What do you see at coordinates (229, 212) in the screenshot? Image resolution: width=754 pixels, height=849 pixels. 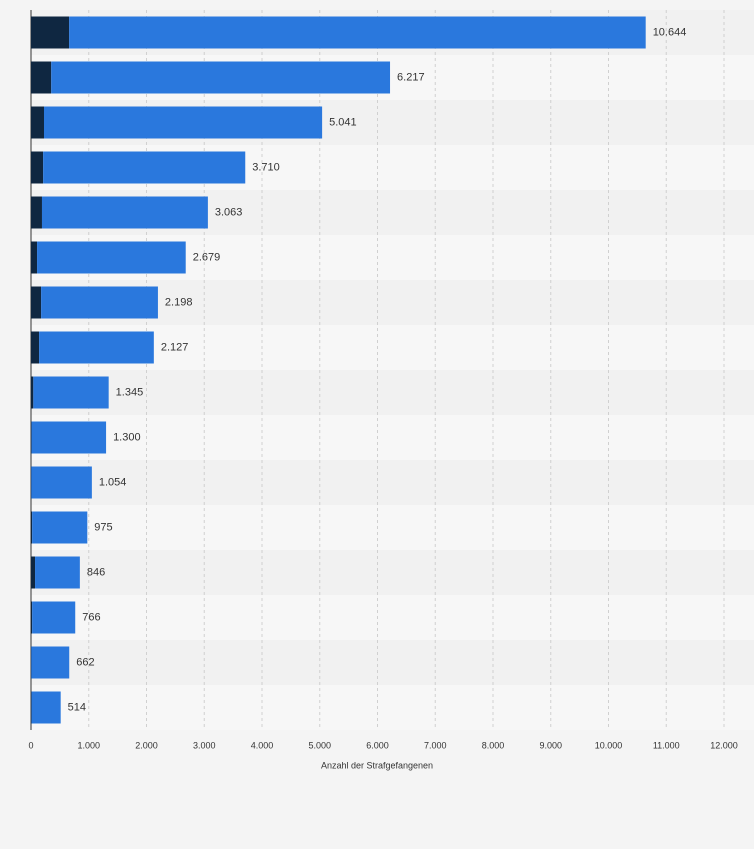 I see `total-label: 3.063` at bounding box center [229, 212].